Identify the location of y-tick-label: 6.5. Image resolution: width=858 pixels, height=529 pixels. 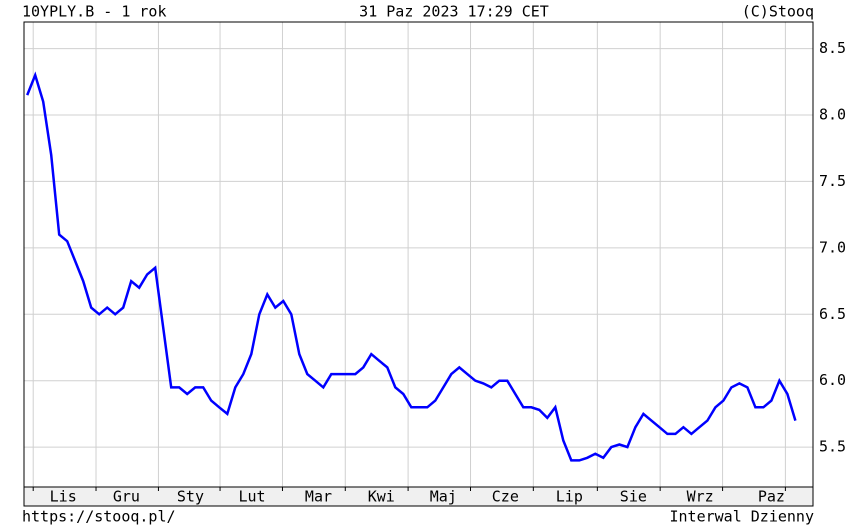
(832, 314).